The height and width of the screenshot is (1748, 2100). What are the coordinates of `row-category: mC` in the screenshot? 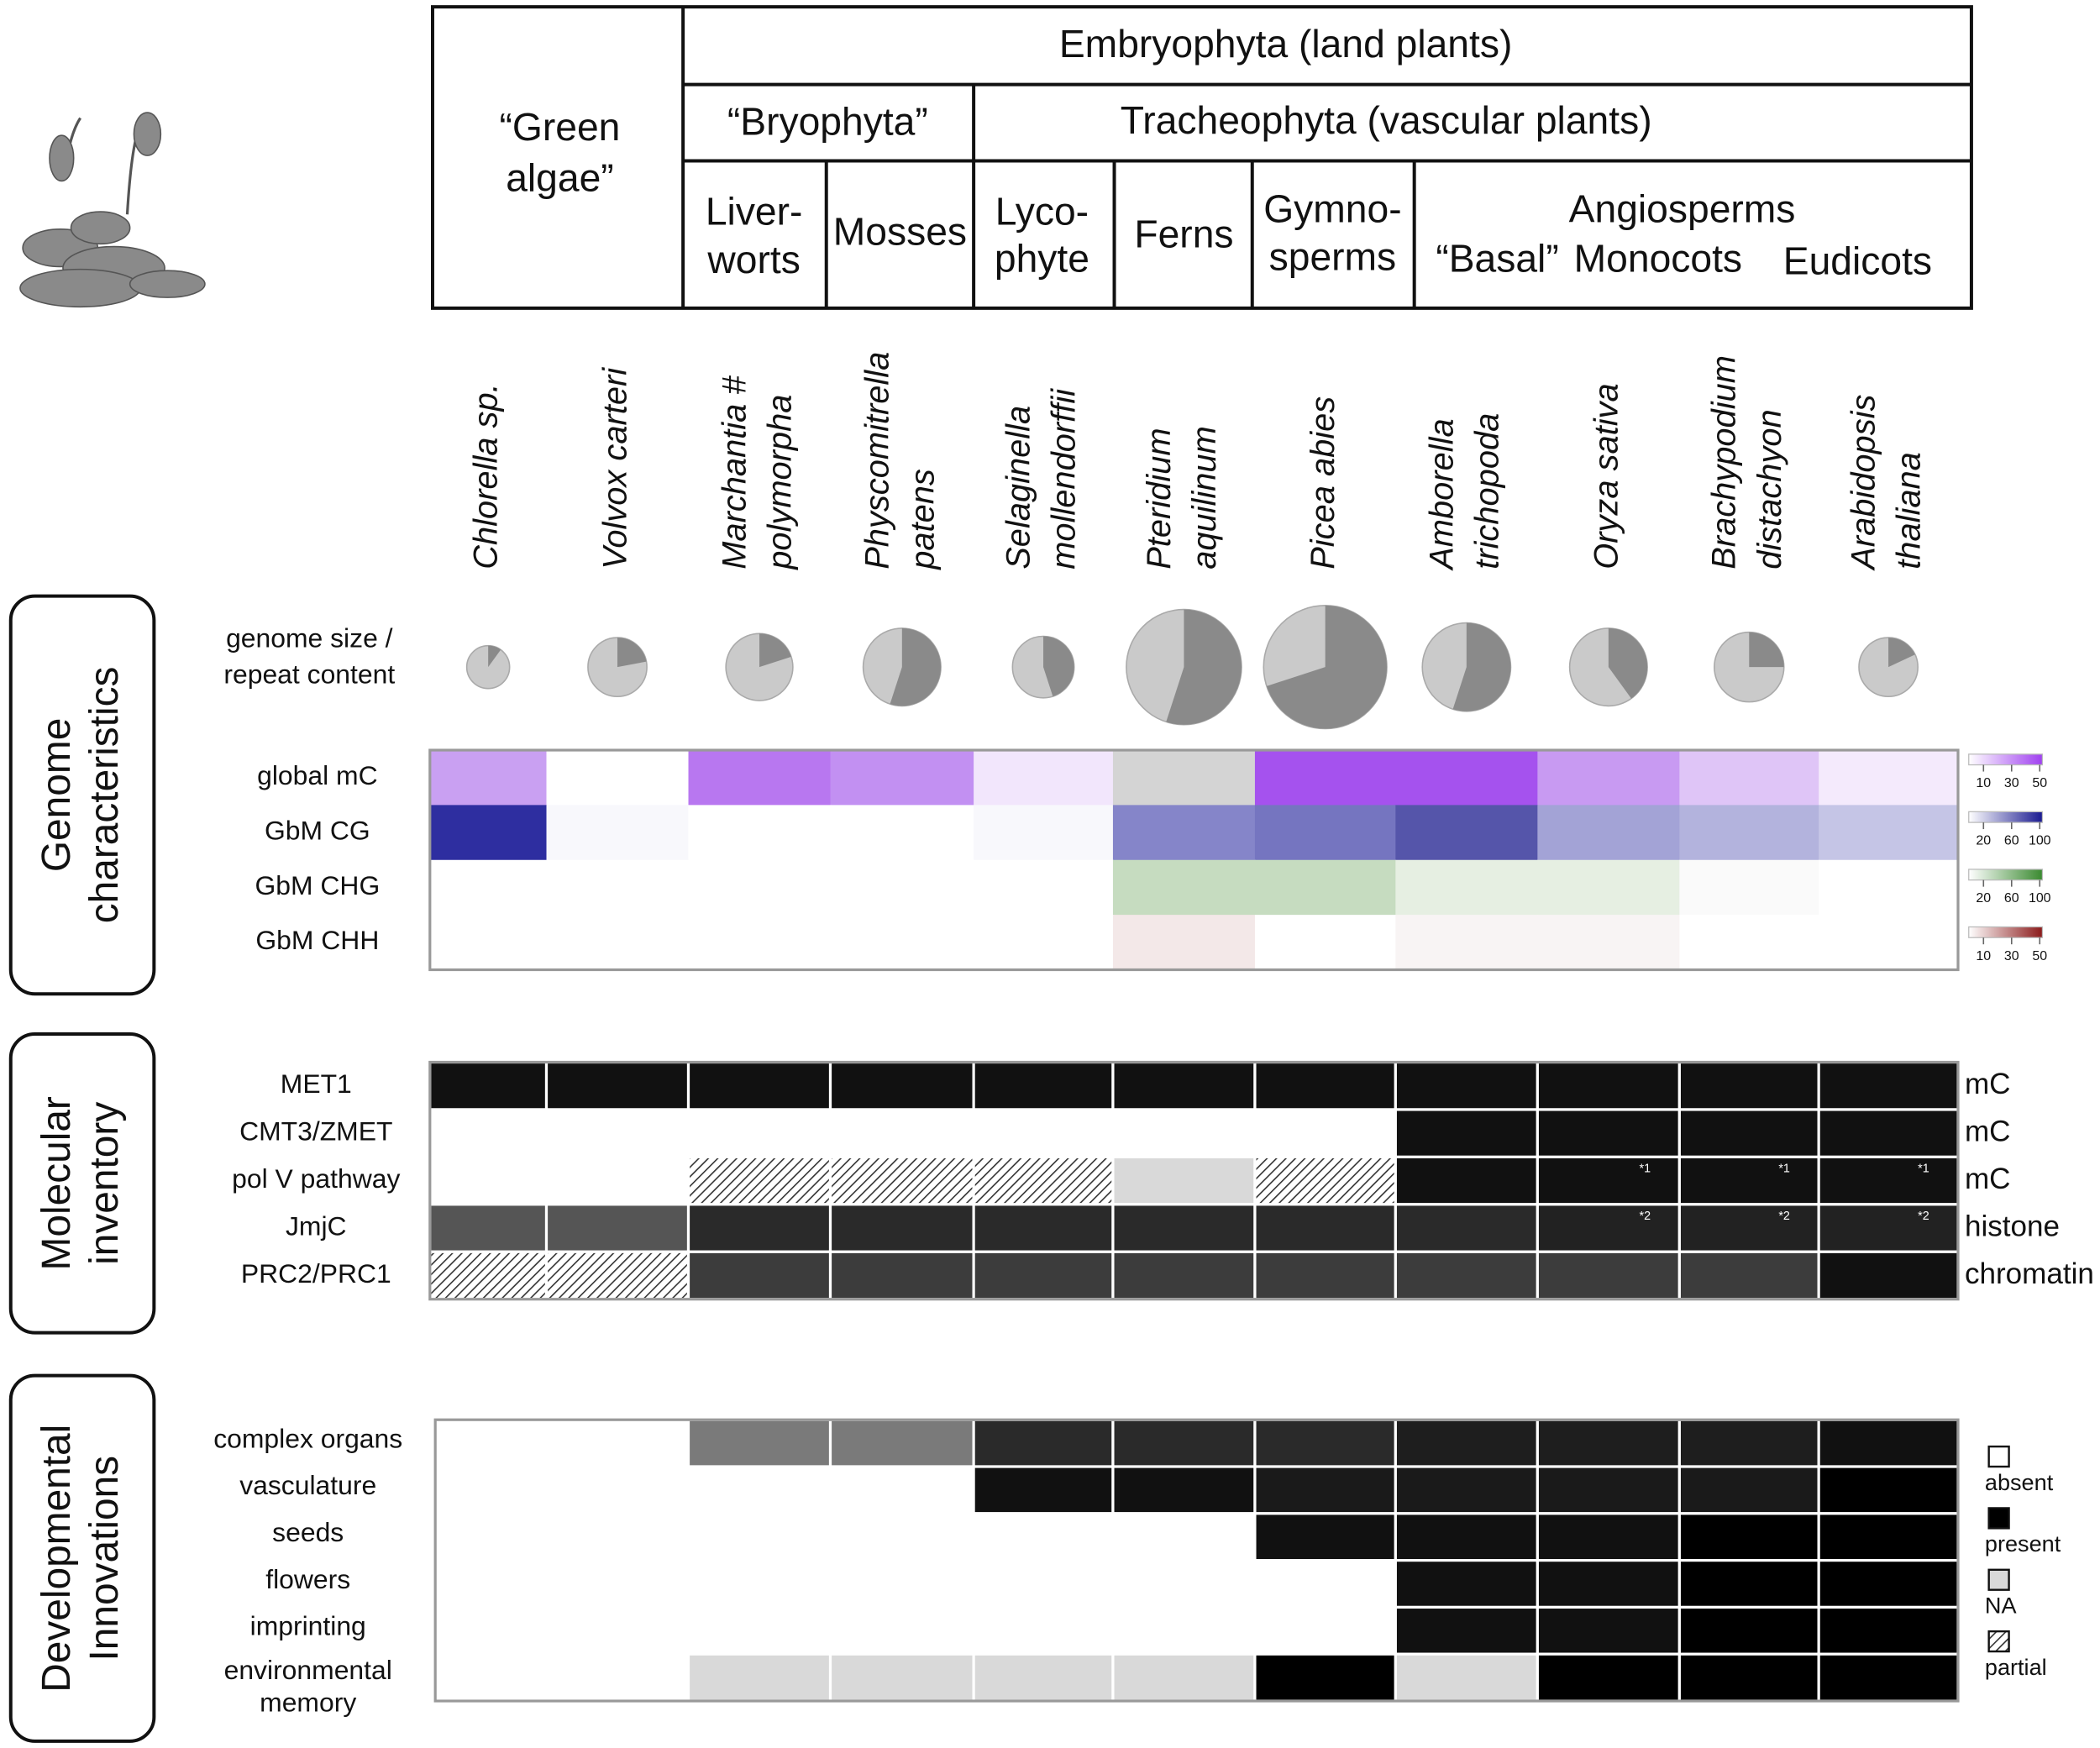 It's located at (1988, 1084).